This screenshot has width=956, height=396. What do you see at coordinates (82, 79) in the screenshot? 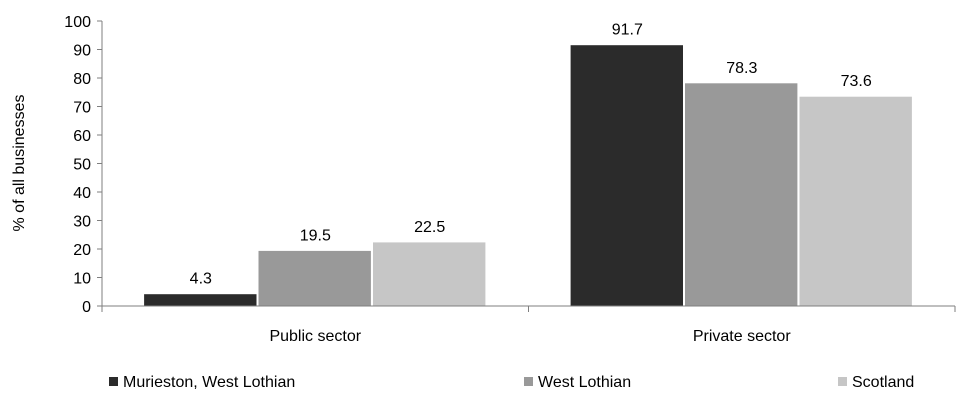
I see `y-tick-label: 80` at bounding box center [82, 79].